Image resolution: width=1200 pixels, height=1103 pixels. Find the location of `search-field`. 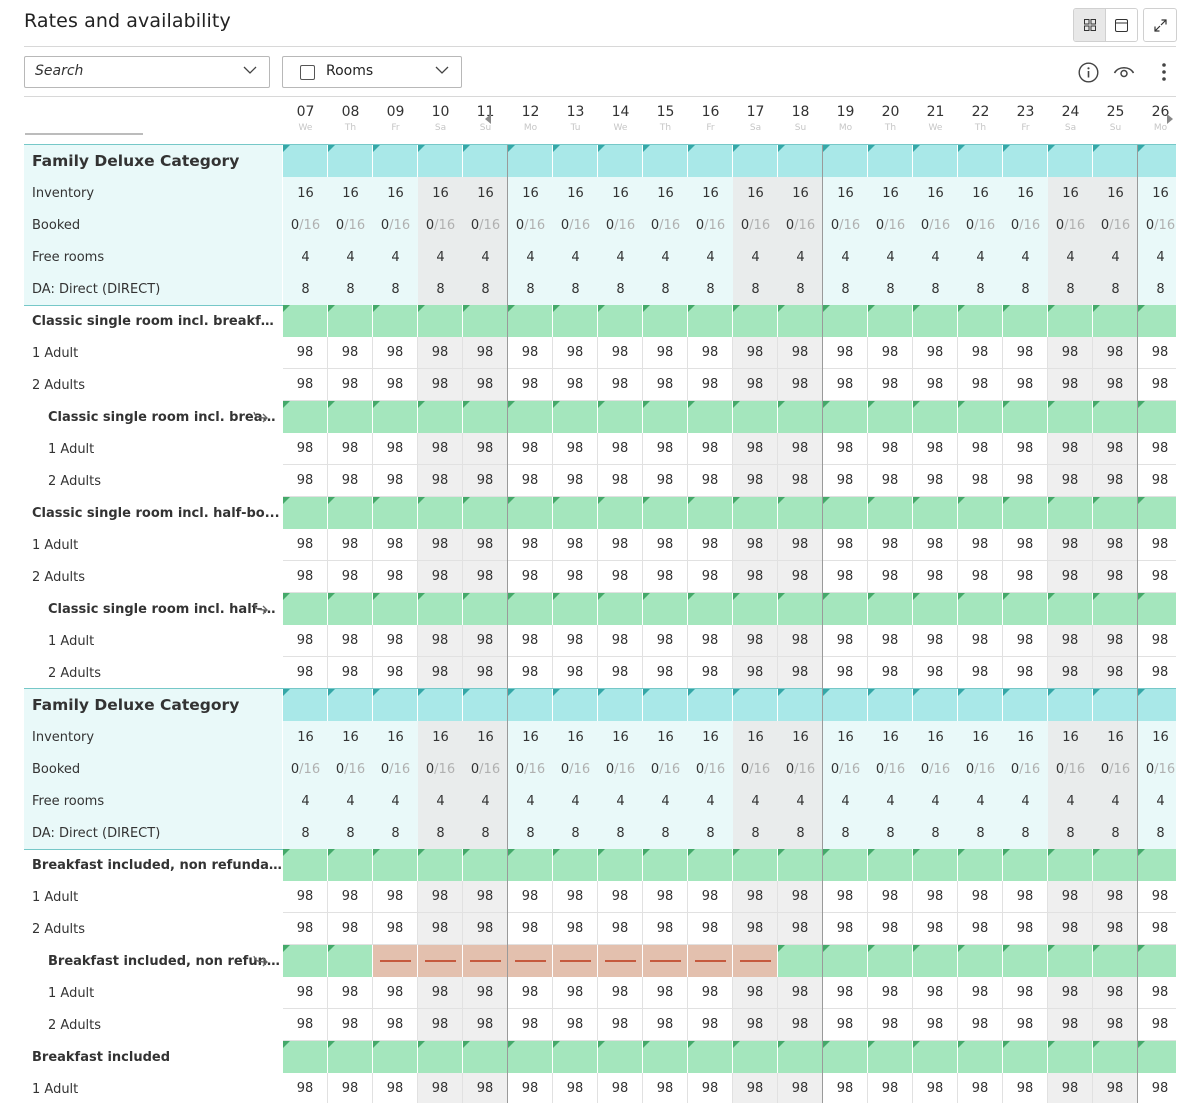

search-field is located at coordinates (147, 72).